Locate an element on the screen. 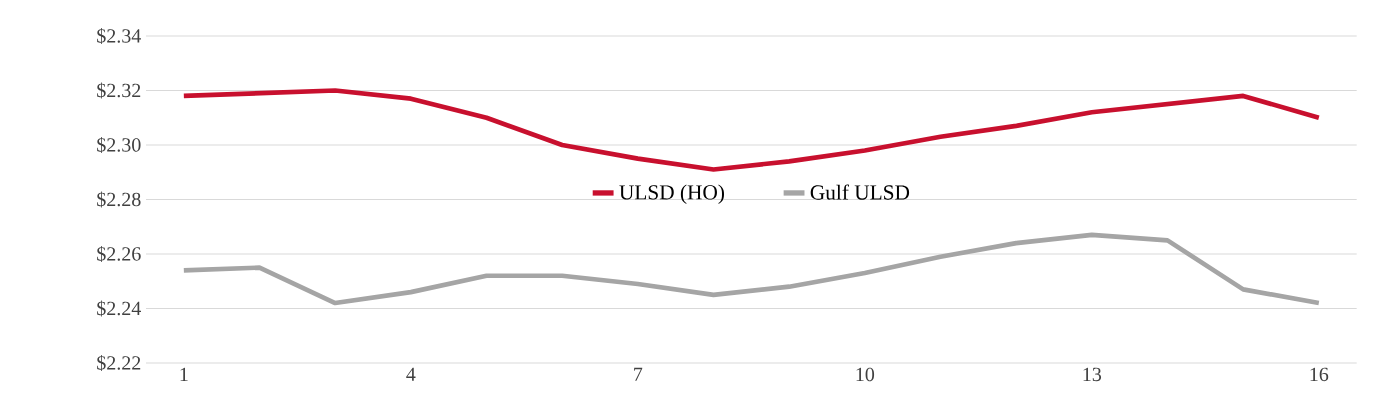  x-tick-label: 7 is located at coordinates (638, 374).